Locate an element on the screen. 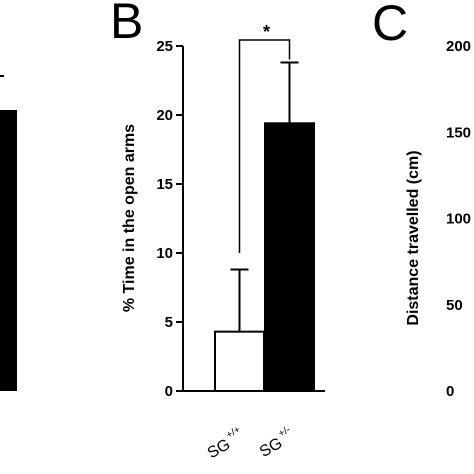 The width and height of the screenshot is (474, 474). panel-c-y-tick-label: 100 is located at coordinates (458, 219).